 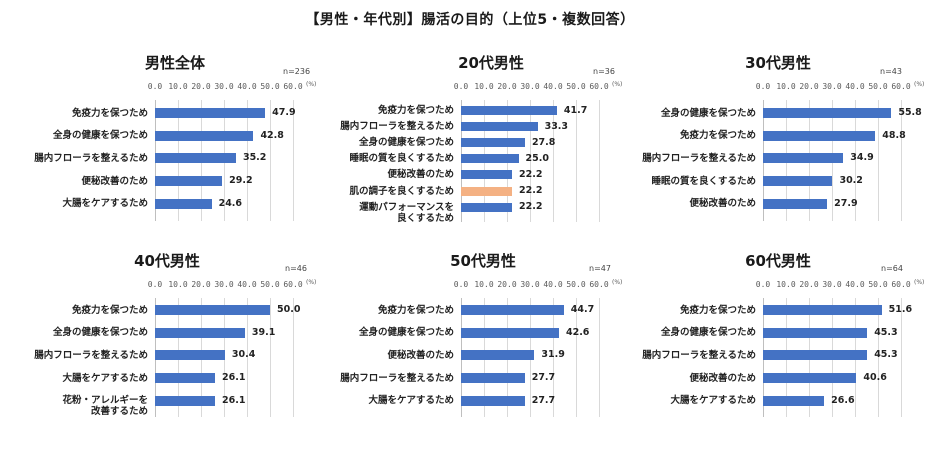 What do you see at coordinates (886, 332) in the screenshot?
I see `value-label: 45.3` at bounding box center [886, 332].